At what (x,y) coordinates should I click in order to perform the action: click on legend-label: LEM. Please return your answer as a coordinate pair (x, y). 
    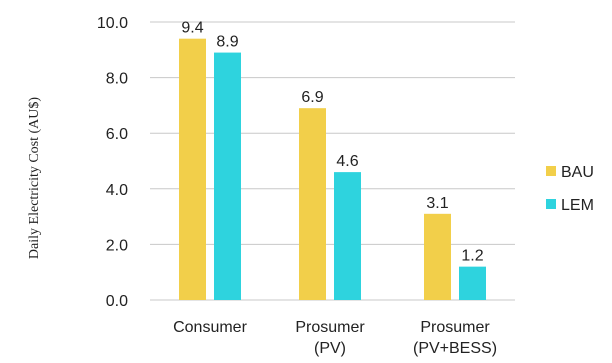
    Looking at the image, I should click on (577, 205).